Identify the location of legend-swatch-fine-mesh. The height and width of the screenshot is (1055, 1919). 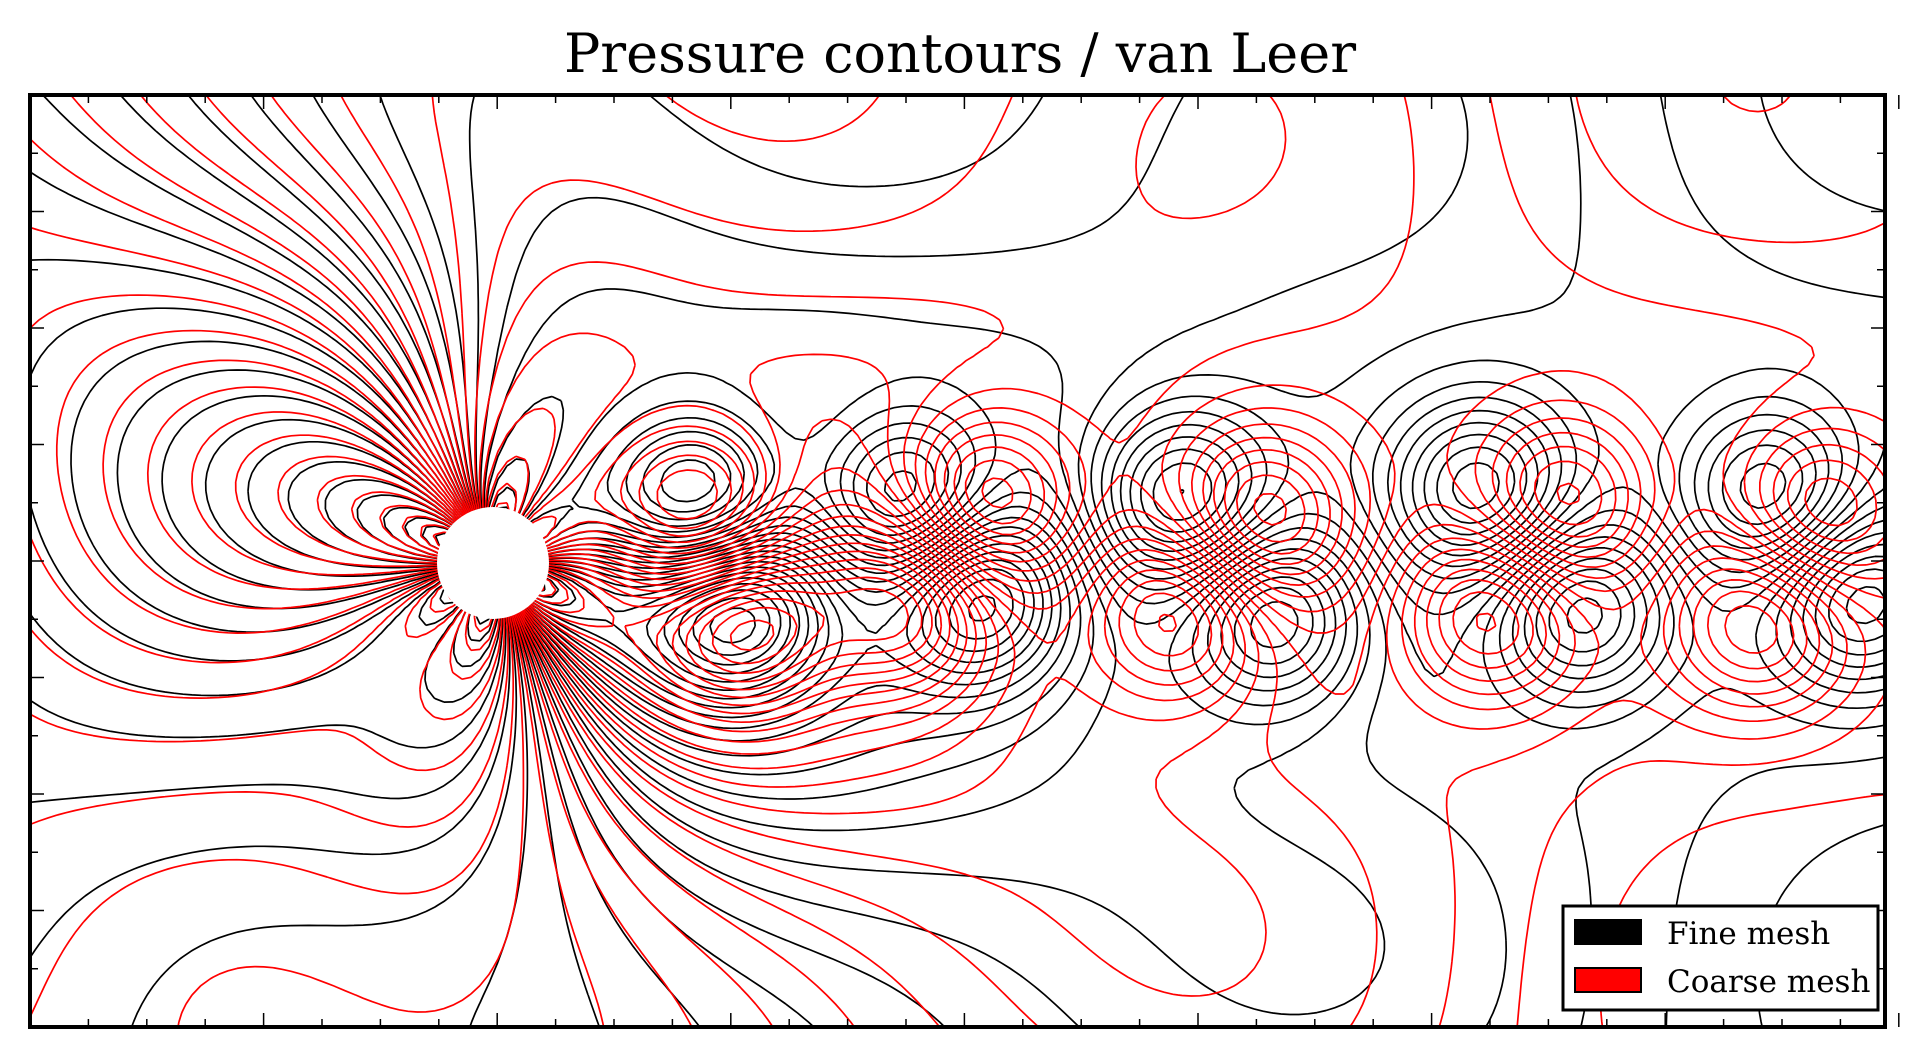
(1608, 932).